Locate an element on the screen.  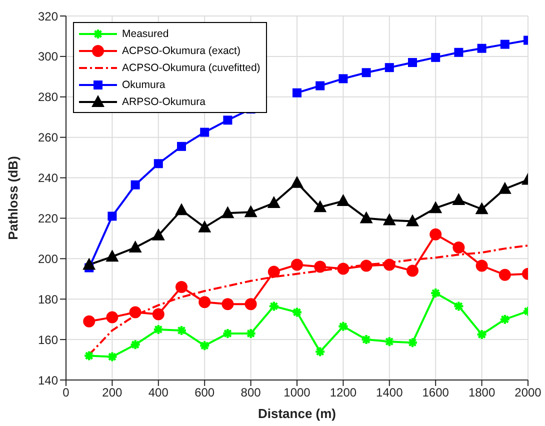
y-axis-title: Pathloss (dB) is located at coordinates (13, 198).